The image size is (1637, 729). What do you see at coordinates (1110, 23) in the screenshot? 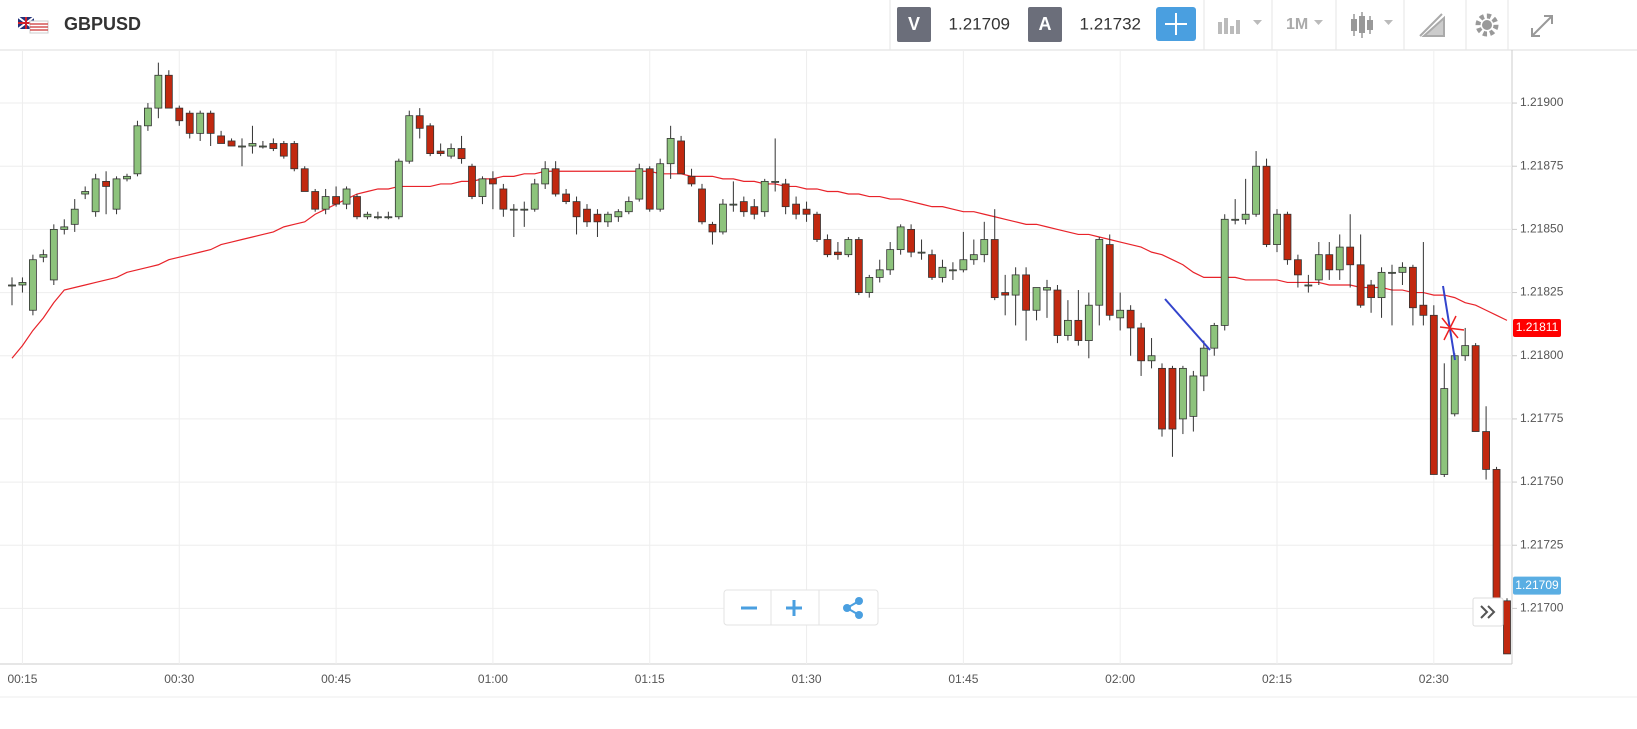
I see `ask-price: 1.21732` at bounding box center [1110, 23].